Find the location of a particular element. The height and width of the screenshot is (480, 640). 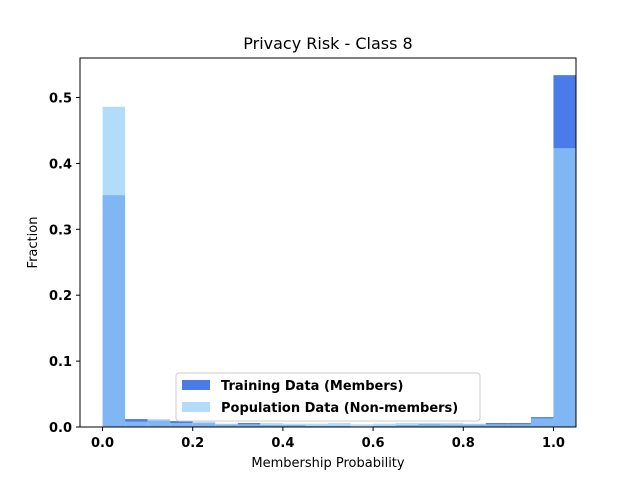

x-tick-label: 0.4 is located at coordinates (282, 443).